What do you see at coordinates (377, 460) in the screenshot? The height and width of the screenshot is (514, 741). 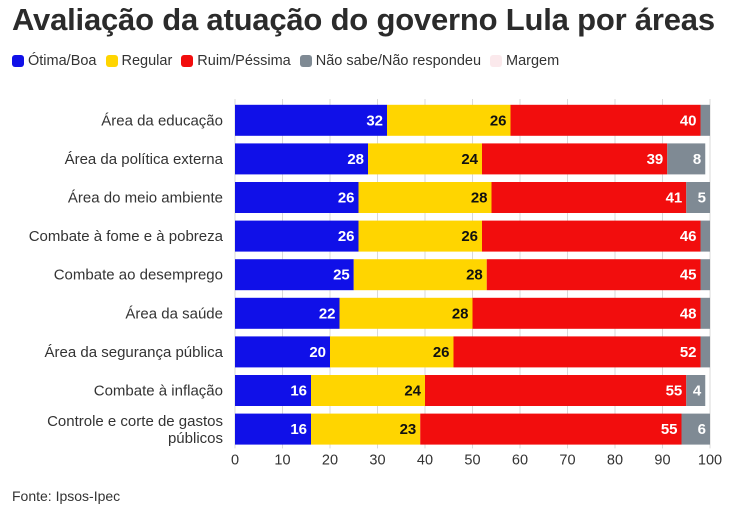 I see `x-tick-label: 30` at bounding box center [377, 460].